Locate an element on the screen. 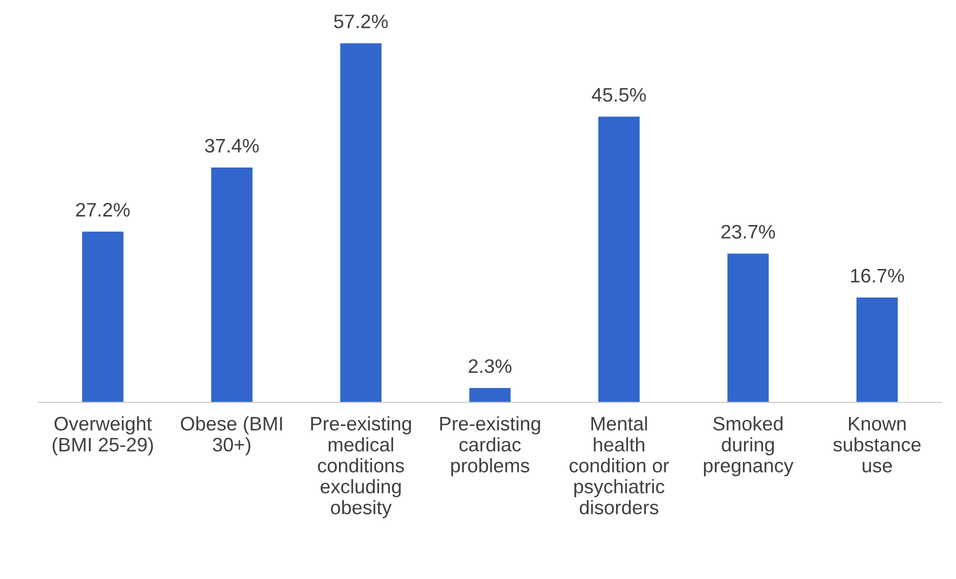 The height and width of the screenshot is (579, 956). x-tick-label: Pre-existing medical conditions excluding obesity is located at coordinates (361, 467).